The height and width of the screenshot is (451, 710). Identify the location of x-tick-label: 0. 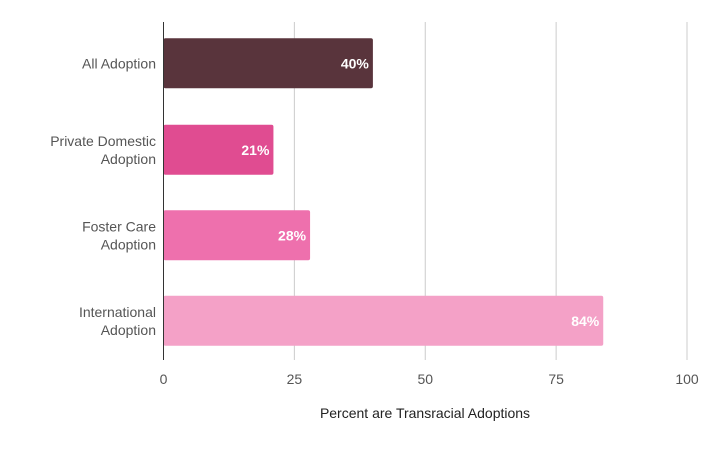
(164, 379).